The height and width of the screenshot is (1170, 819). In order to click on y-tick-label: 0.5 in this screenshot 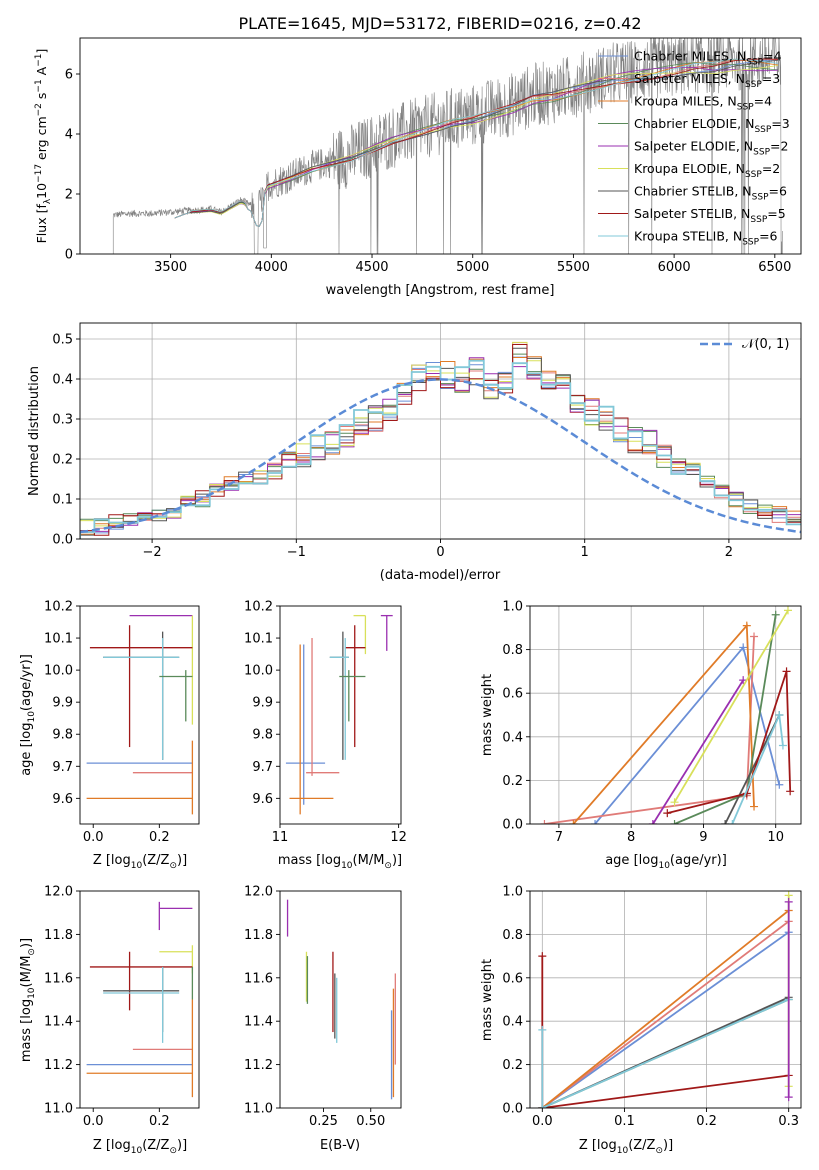, I will do `click(62, 340)`.